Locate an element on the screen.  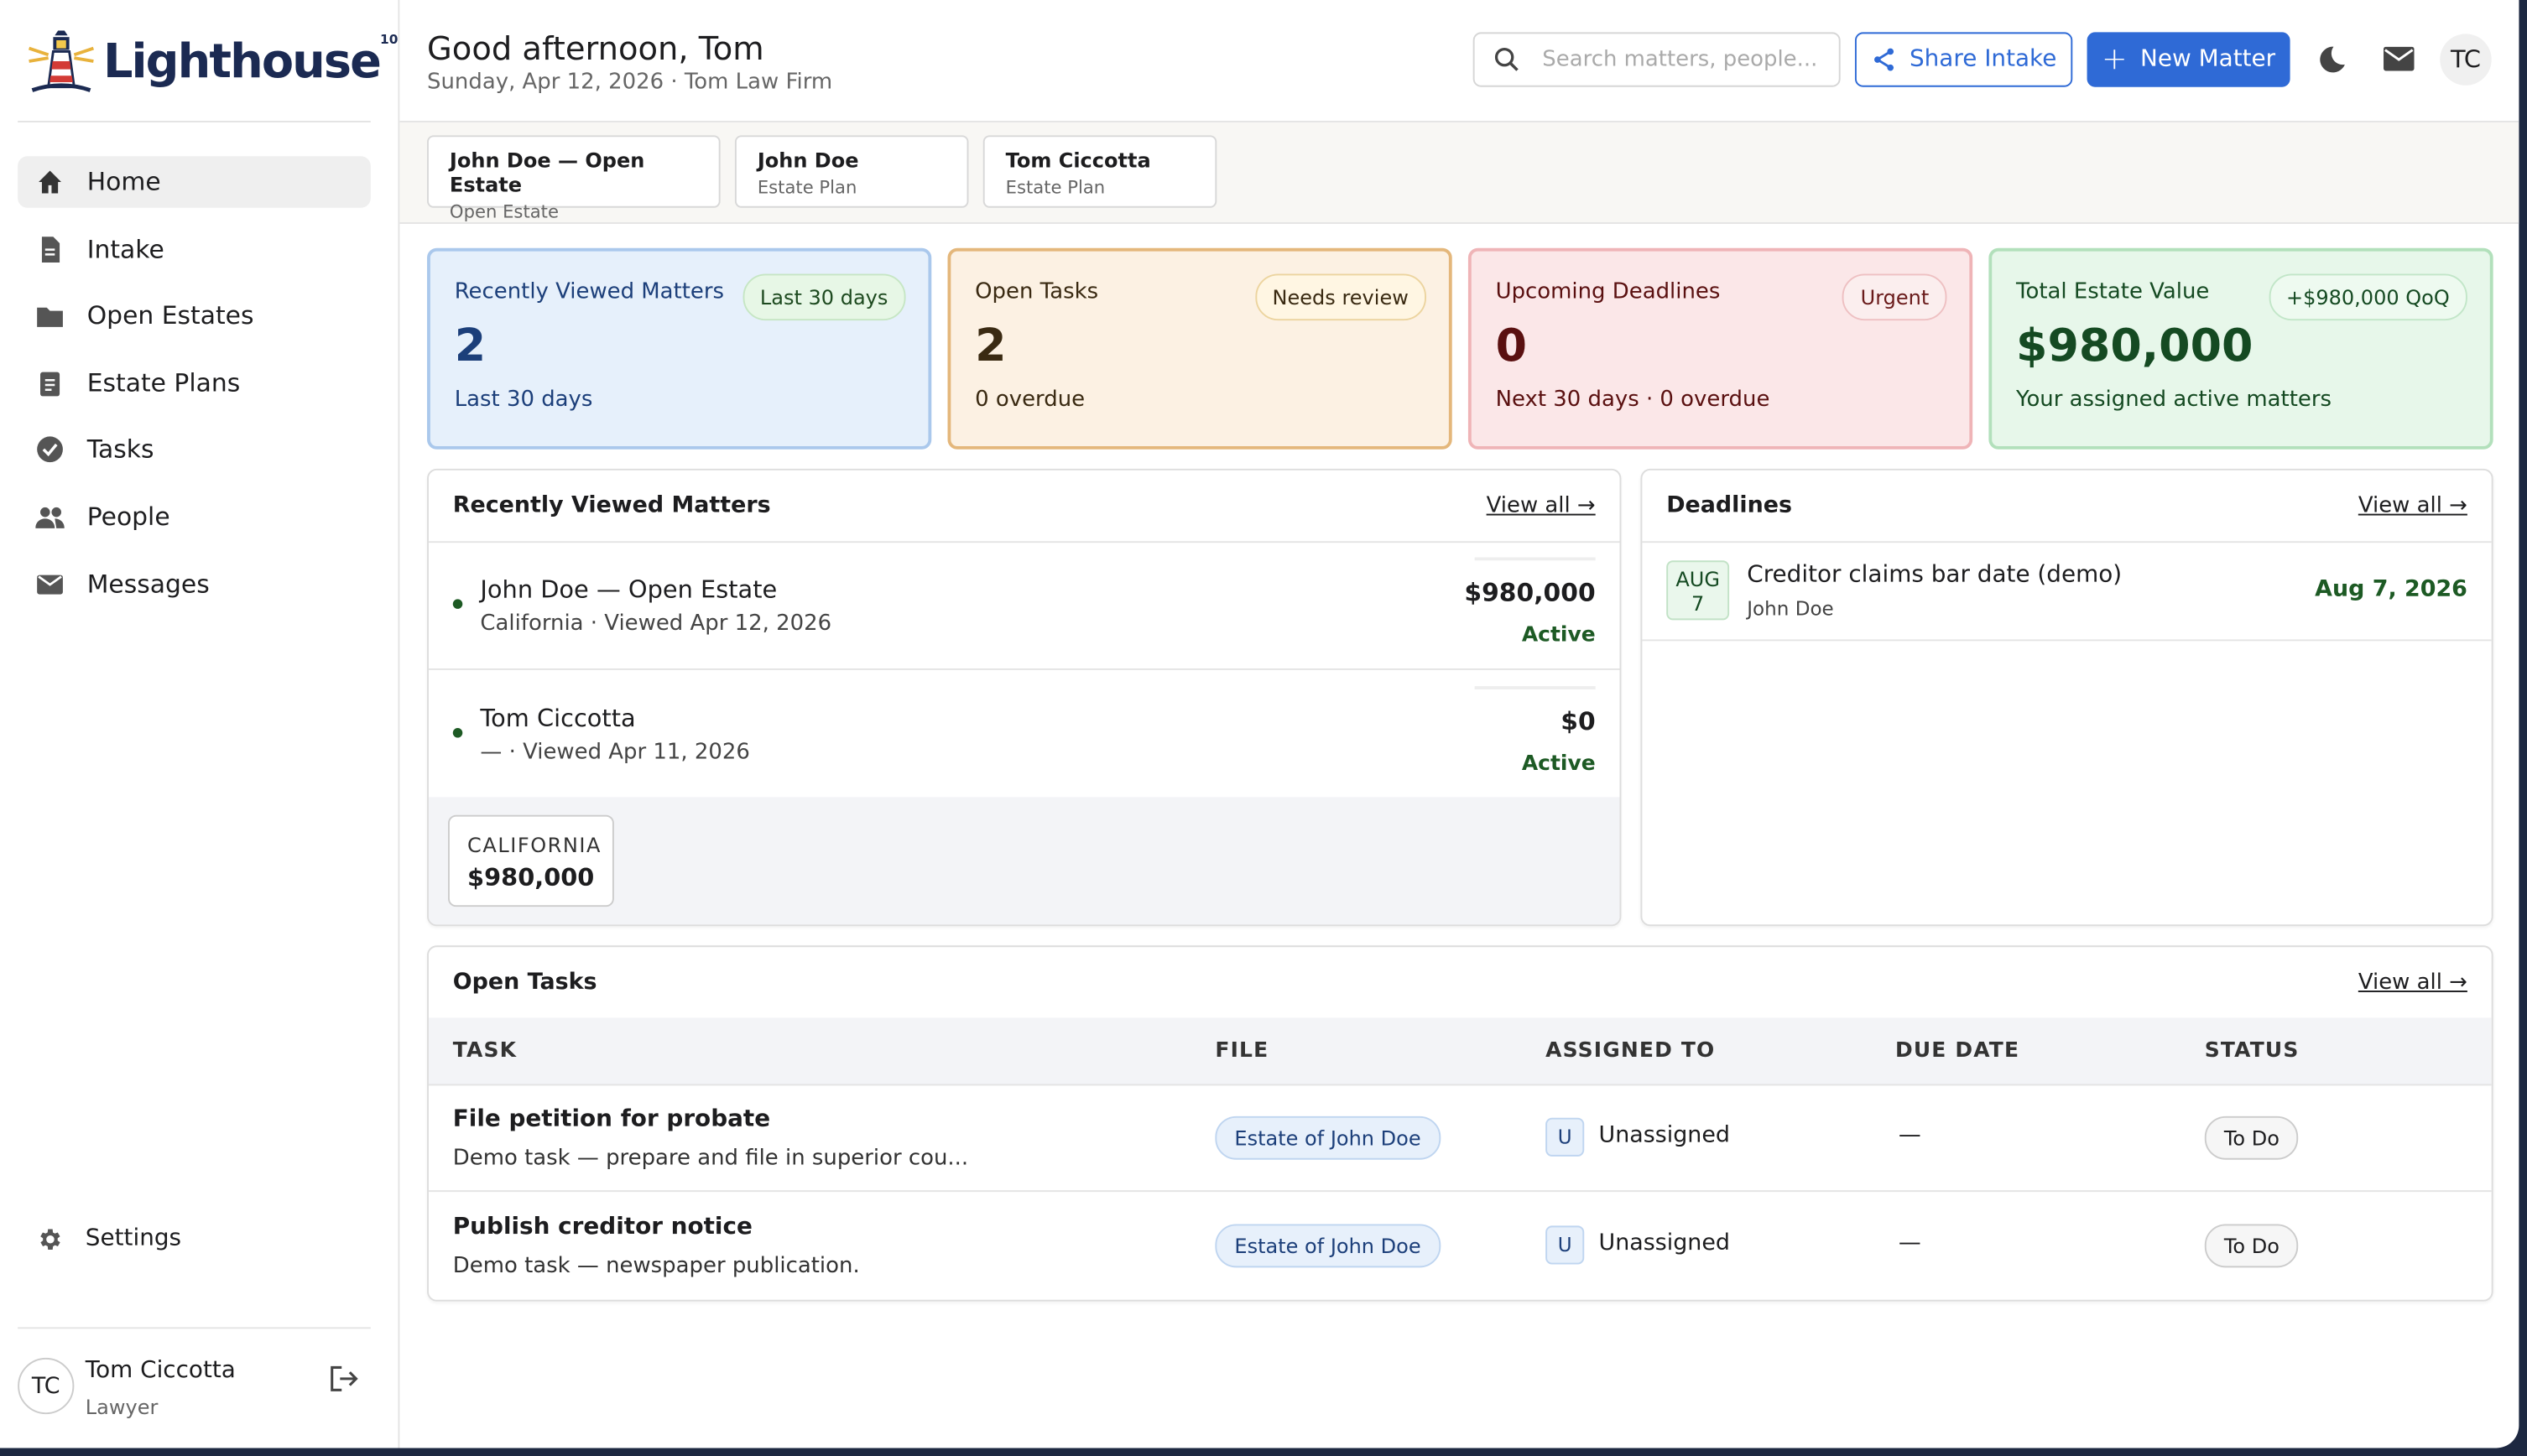
panel-title: Deadlines is located at coordinates (1730, 505).